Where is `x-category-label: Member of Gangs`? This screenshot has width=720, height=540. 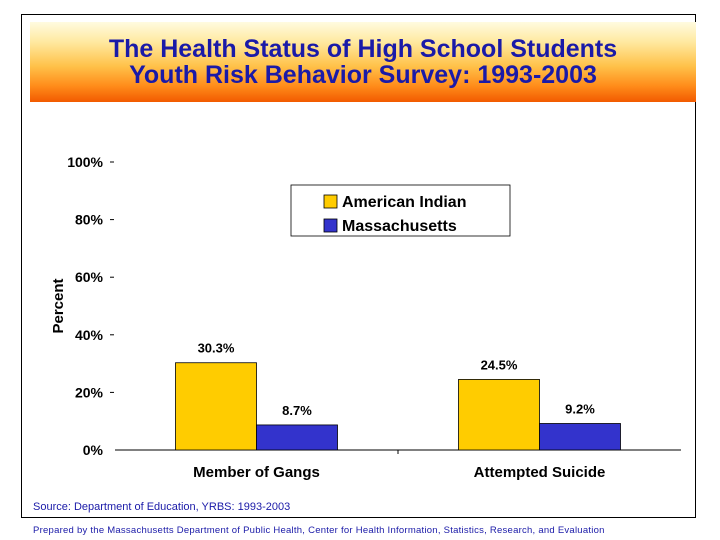 x-category-label: Member of Gangs is located at coordinates (256, 472).